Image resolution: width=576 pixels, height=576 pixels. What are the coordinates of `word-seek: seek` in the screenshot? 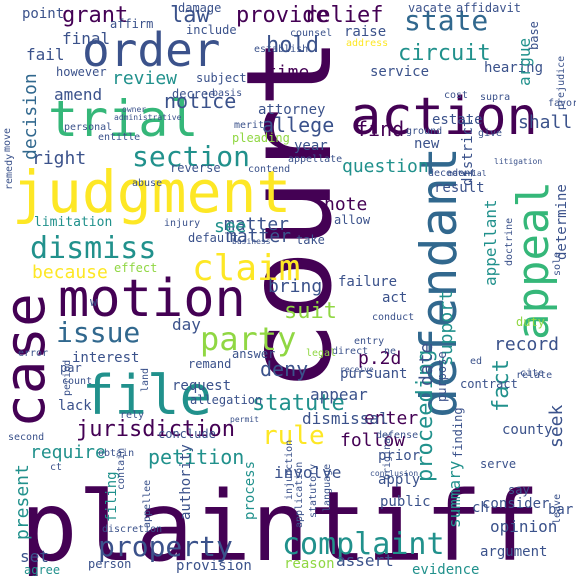 It's located at (556, 426).